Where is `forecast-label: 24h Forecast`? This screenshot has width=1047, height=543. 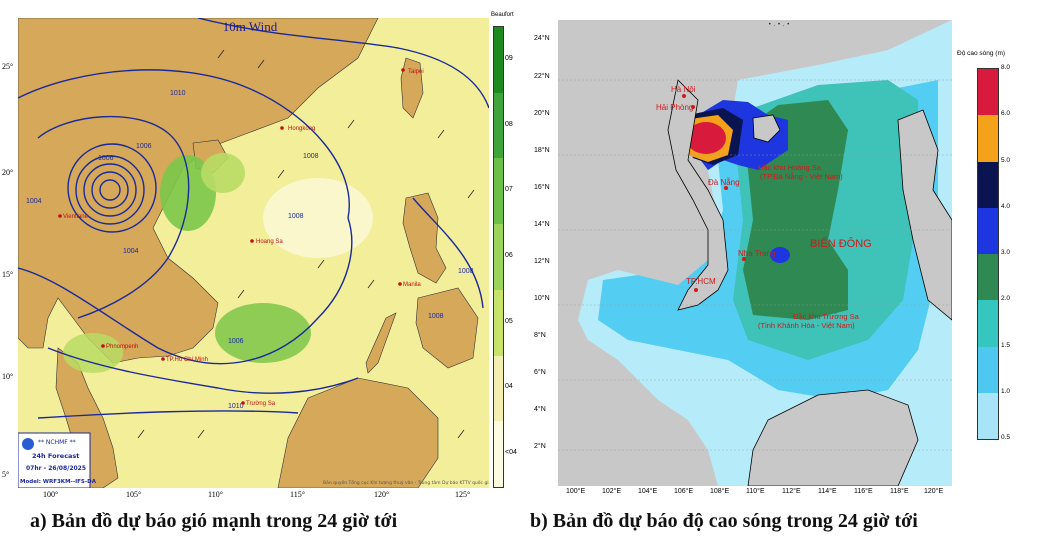 forecast-label: 24h Forecast is located at coordinates (55, 456).